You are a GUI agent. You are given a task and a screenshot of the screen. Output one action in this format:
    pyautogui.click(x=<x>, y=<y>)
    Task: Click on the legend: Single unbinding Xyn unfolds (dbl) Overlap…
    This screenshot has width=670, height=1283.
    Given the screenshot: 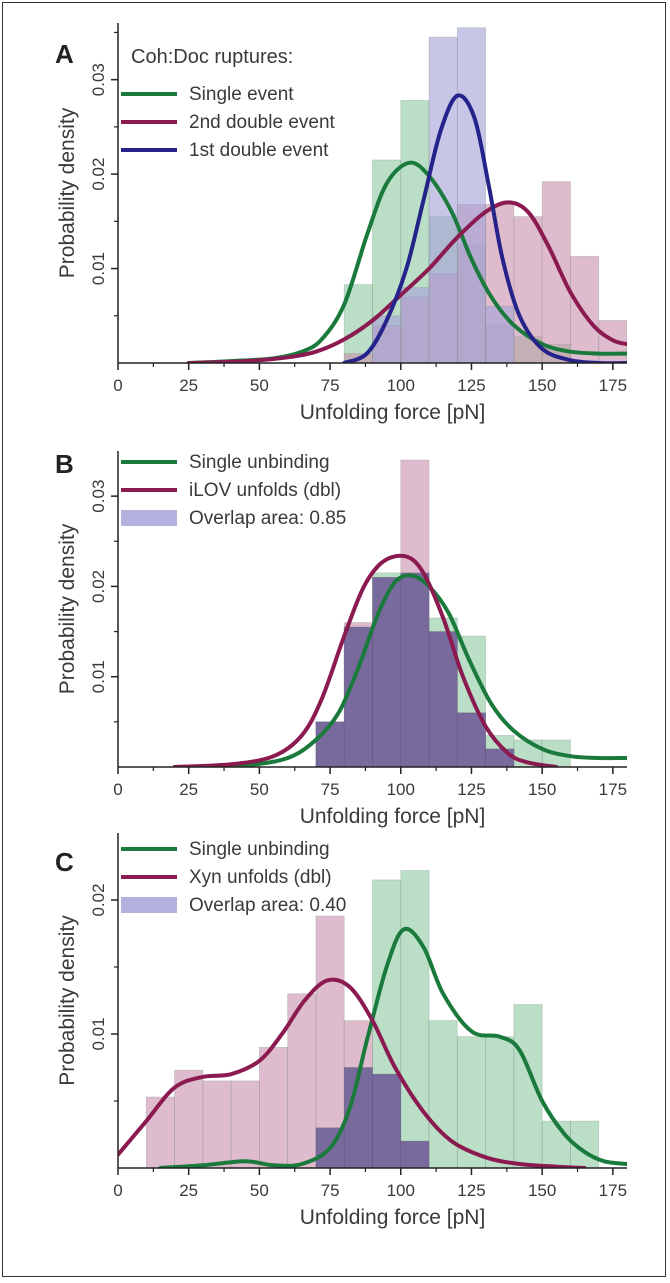 What is the action you would take?
    pyautogui.click(x=233, y=877)
    